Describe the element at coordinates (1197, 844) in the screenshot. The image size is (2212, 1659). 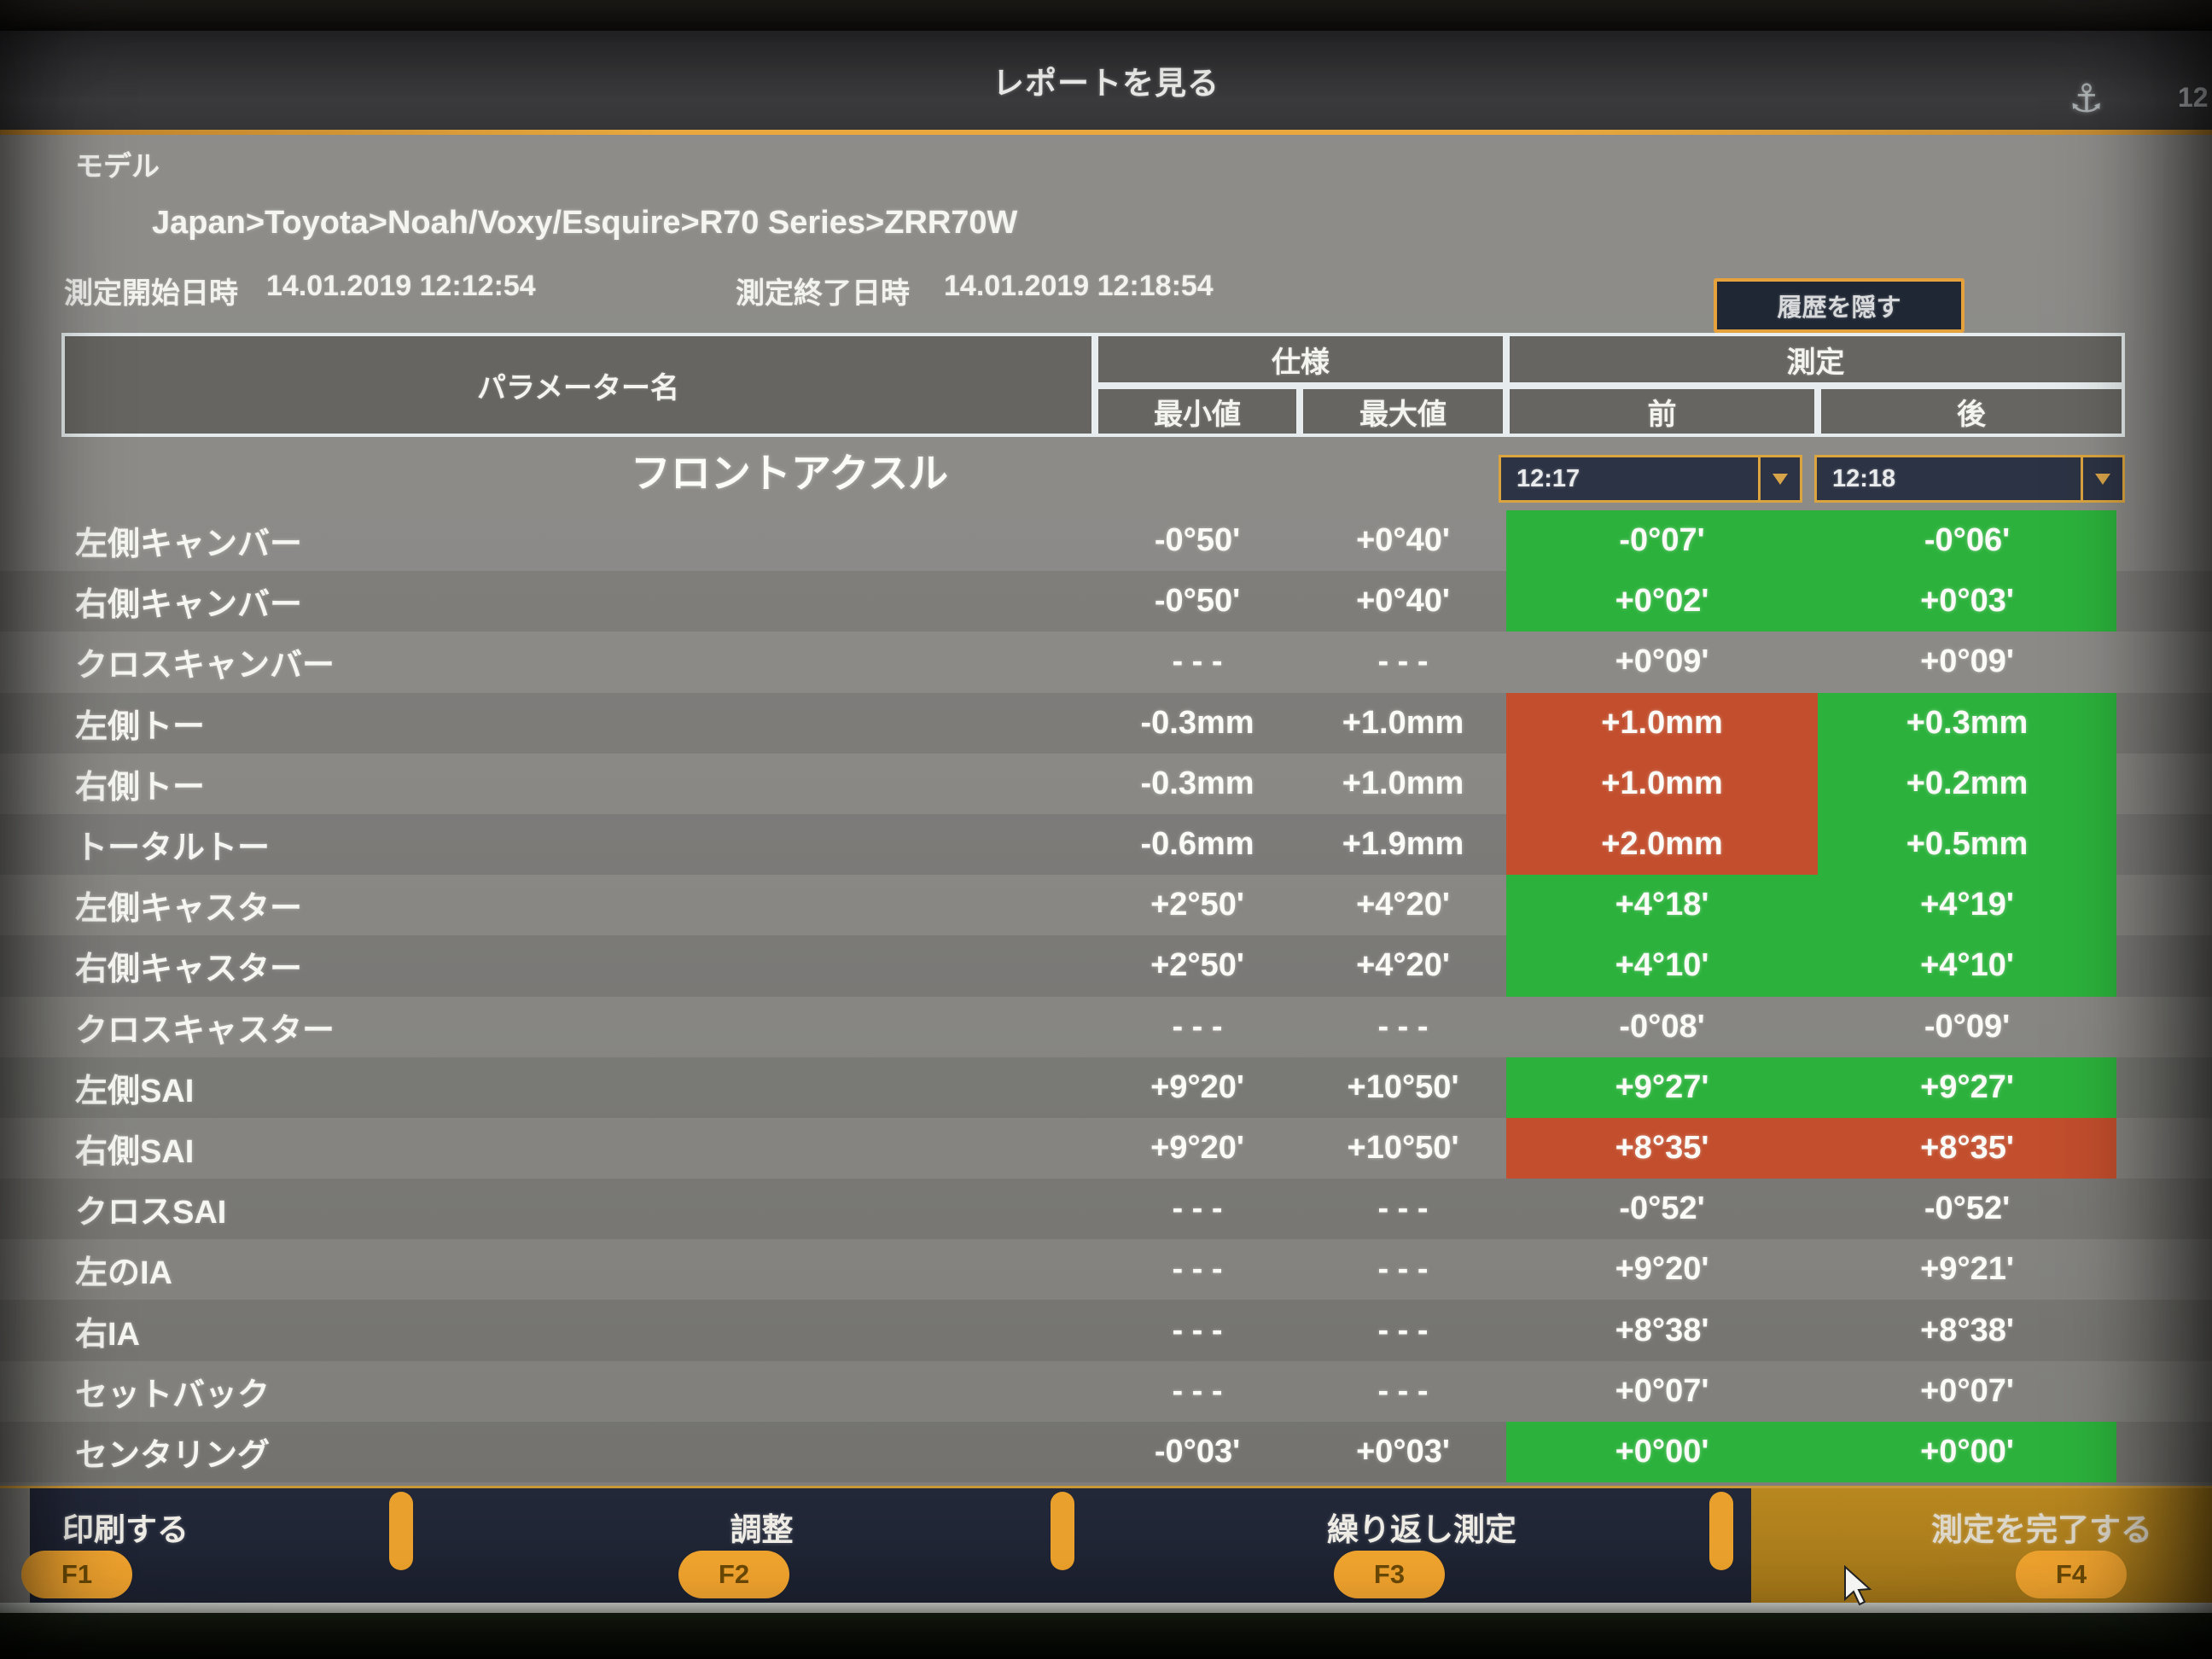
I see `row-min-value: -0.6mm` at that location.